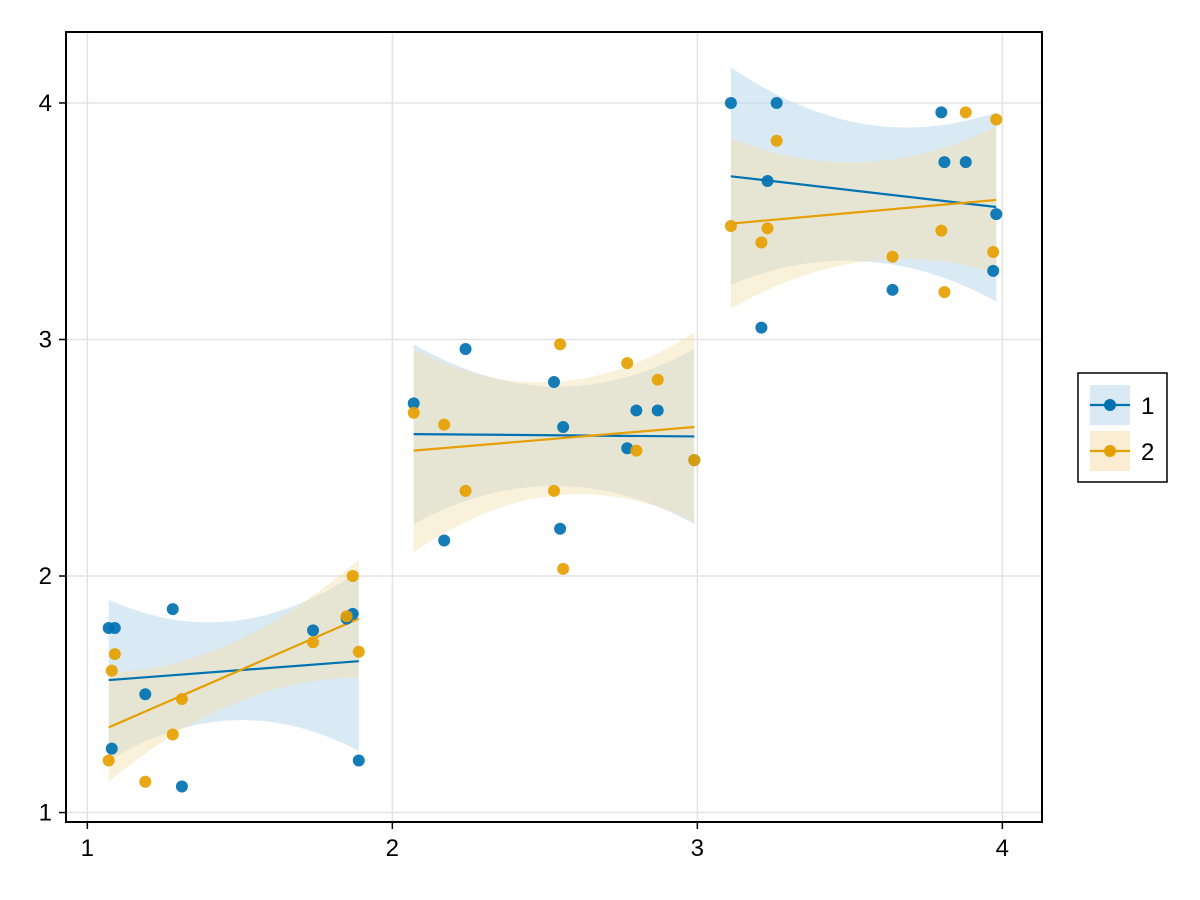  What do you see at coordinates (45, 103) in the screenshot?
I see `y-tick-label: 4` at bounding box center [45, 103].